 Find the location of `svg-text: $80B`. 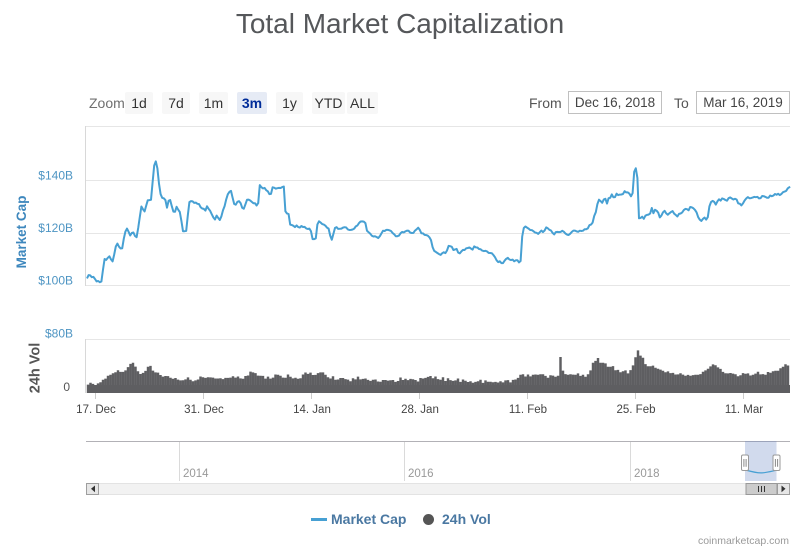

svg-text: $80B is located at coordinates (59, 334).